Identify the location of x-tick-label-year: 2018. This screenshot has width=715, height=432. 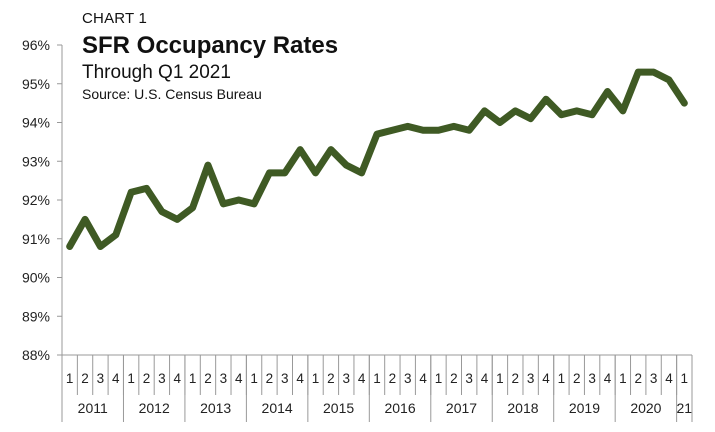
(522, 408).